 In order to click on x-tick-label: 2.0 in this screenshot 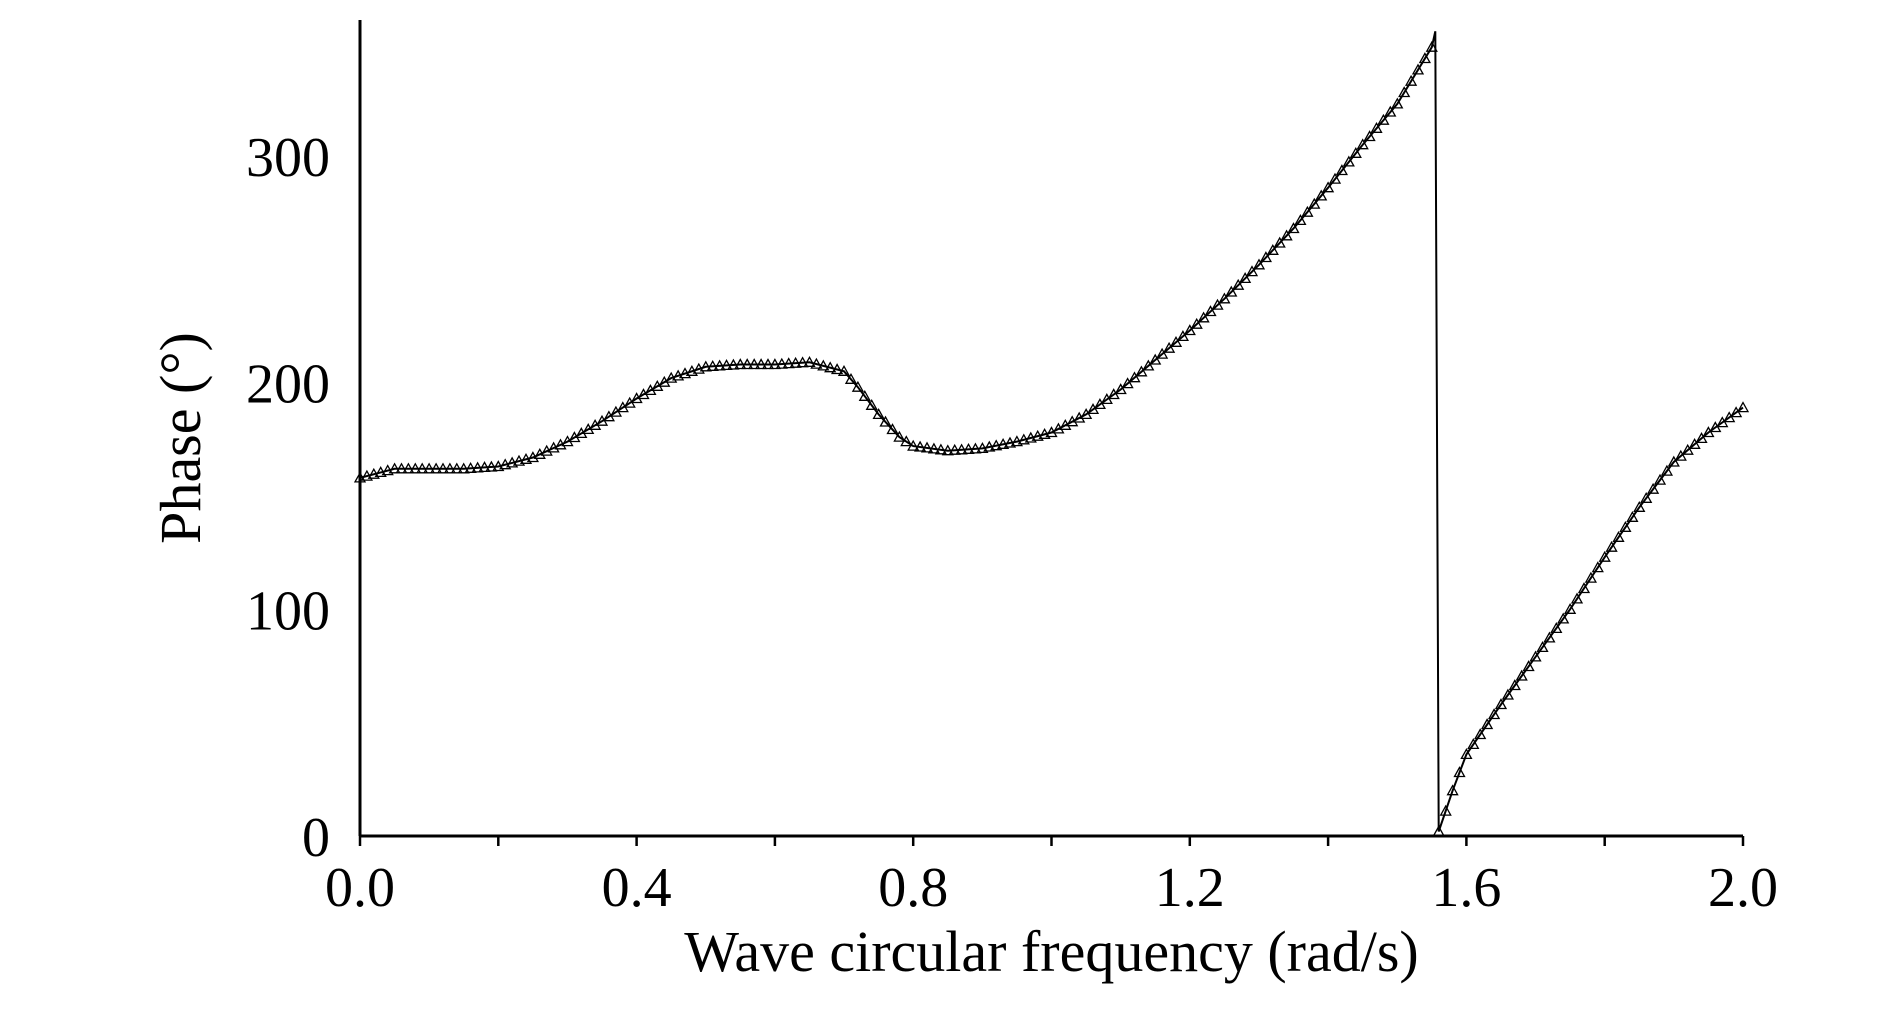, I will do `click(1743, 888)`.